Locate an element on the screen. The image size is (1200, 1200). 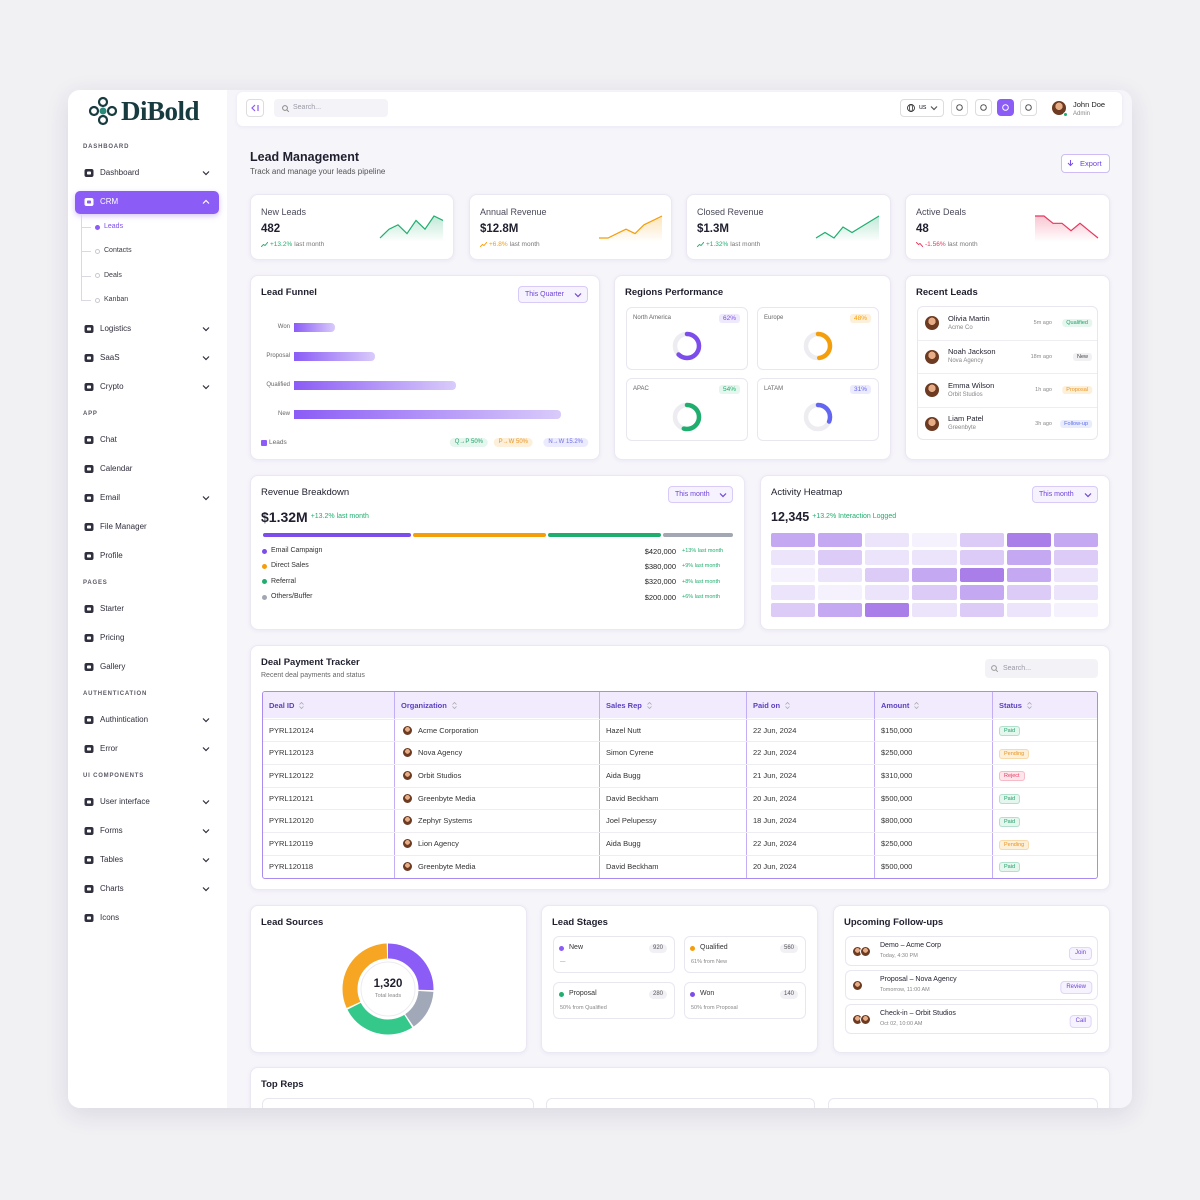
revenue-value: $320,000 is located at coordinates (660, 582).